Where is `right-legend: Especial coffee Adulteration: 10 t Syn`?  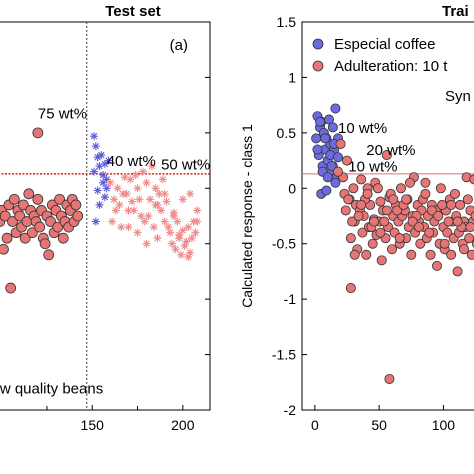
right-legend: Especial coffee Adulteration: 10 t Syn is located at coordinates (391, 70).